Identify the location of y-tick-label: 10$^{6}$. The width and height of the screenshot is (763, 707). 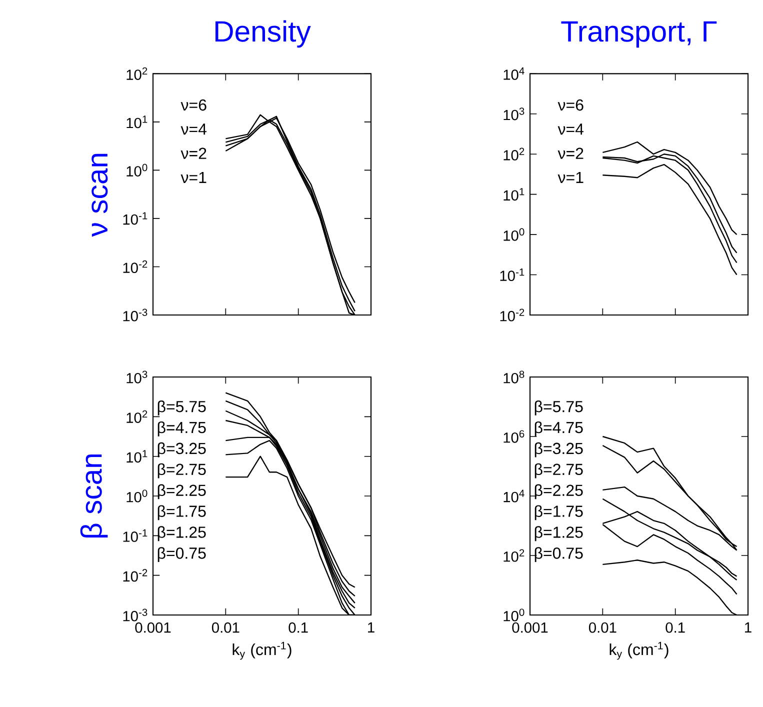
(514, 436).